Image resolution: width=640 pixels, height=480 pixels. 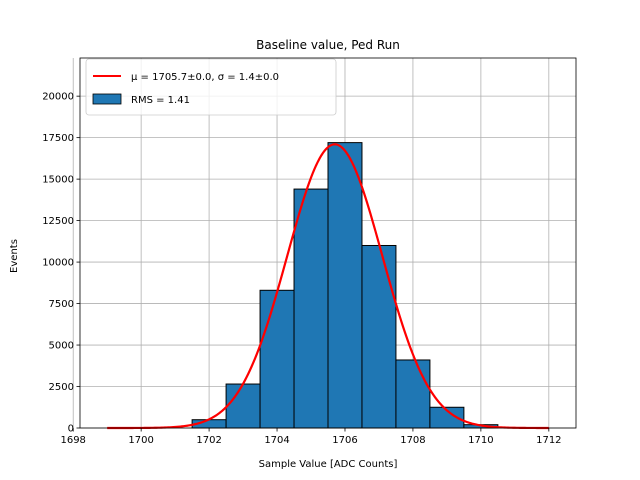 I want to click on legend: μ = 1705.7±0.0, σ = 1.4±0.0 RMS = 1.41, so click(x=211, y=87).